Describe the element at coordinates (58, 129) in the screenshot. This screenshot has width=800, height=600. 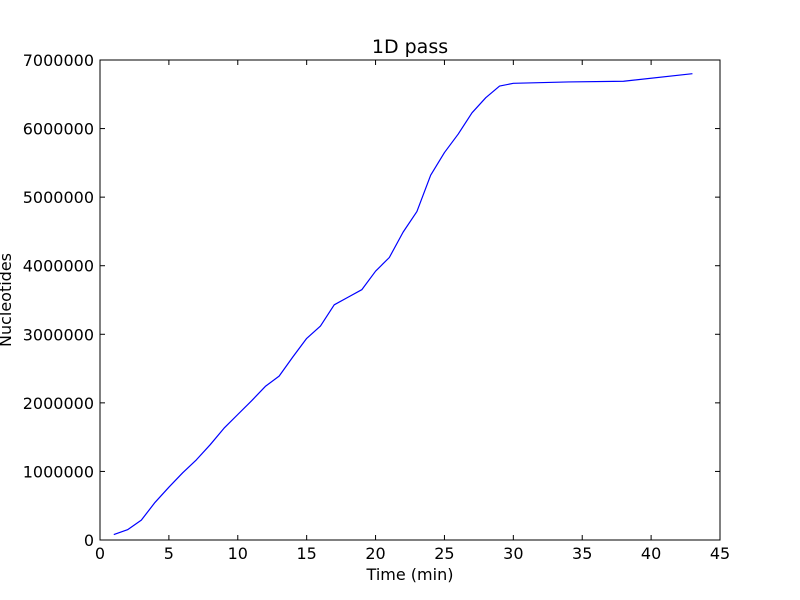
I see `y-tick-label: 6000000` at that location.